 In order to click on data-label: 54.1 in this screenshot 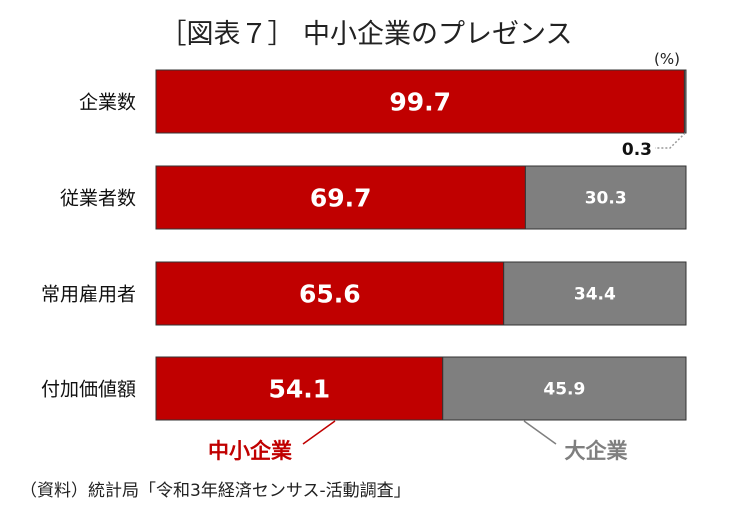, I will do `click(300, 389)`.